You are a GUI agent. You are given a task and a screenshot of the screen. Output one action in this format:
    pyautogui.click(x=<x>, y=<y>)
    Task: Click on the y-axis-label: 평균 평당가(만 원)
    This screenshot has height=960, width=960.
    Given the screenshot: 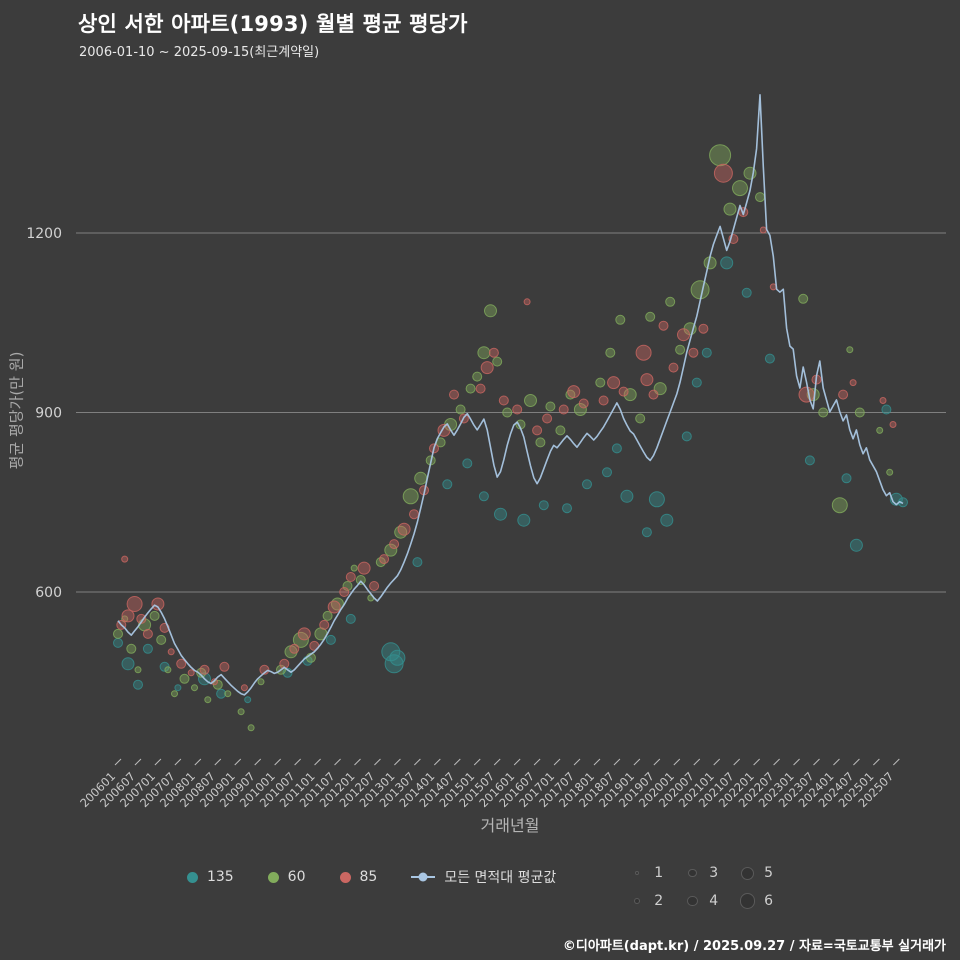 What is the action you would take?
    pyautogui.click(x=16, y=410)
    